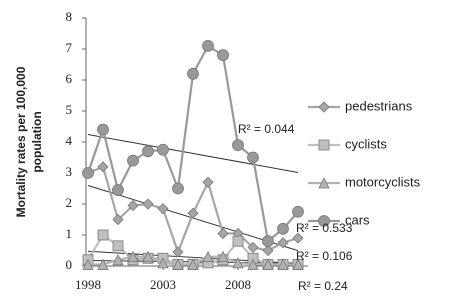  Describe the element at coordinates (37, 141) in the screenshot. I see `y-label: population` at that location.